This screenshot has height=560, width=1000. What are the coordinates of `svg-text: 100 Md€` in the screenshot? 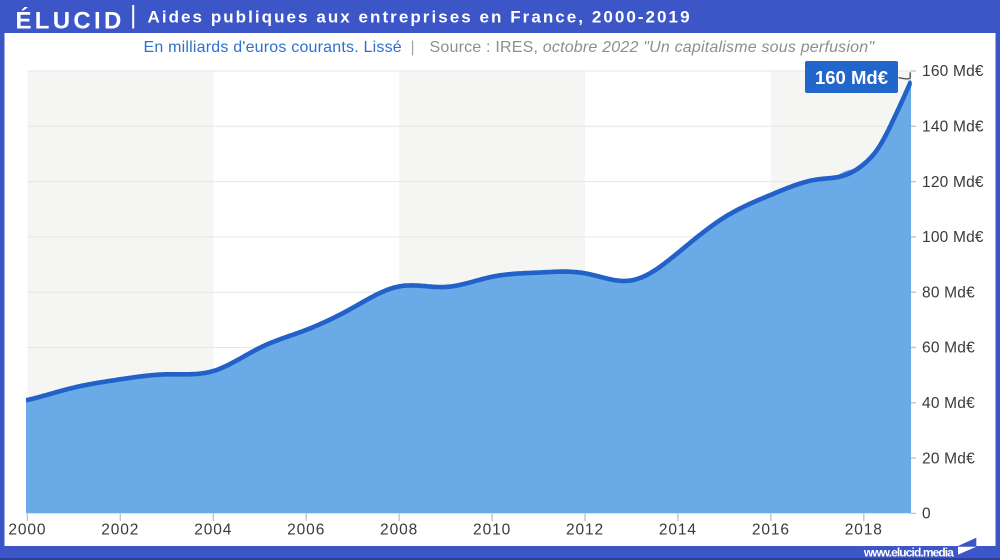 It's located at (953, 237).